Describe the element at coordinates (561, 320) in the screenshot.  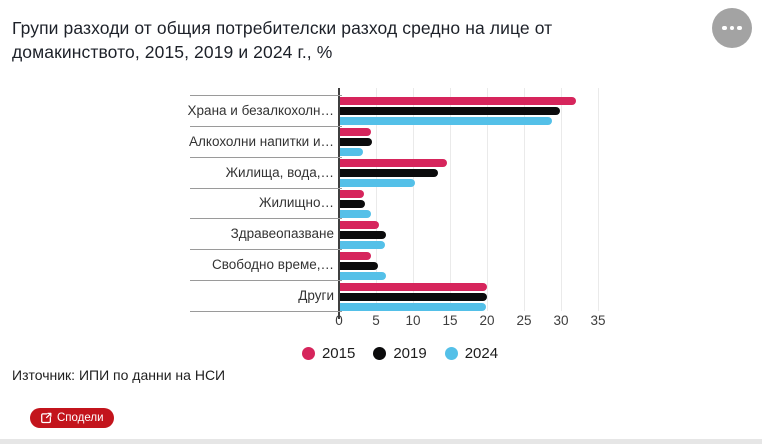
I see `x-tick-label: 30` at that location.